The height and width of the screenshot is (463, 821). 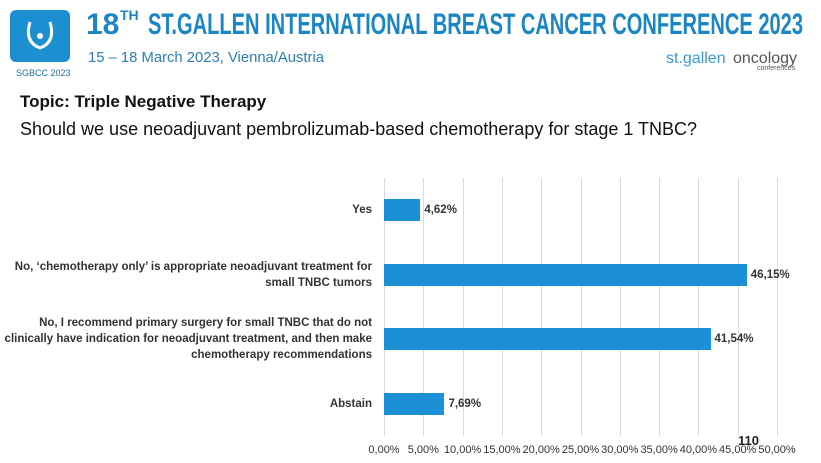 What do you see at coordinates (698, 450) in the screenshot?
I see `x-tick-label: 40,00%` at bounding box center [698, 450].